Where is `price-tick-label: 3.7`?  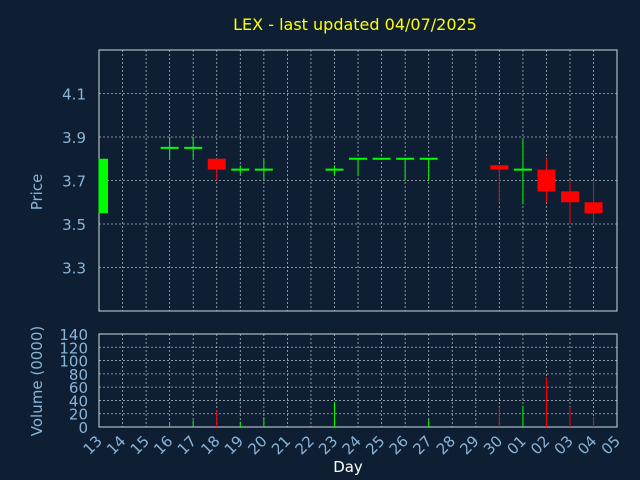 price-tick-label: 3.7 is located at coordinates (74, 182).